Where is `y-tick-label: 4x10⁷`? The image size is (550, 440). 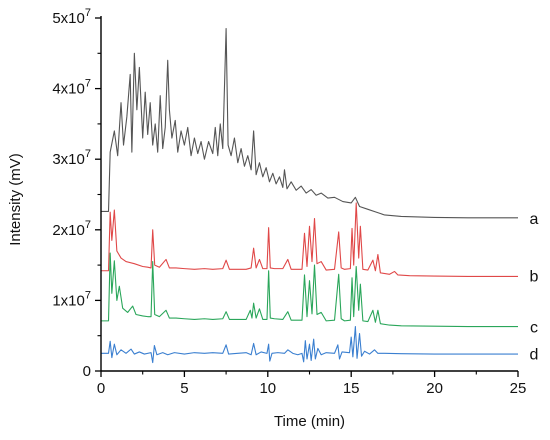
y-tick-label: 4x10⁷ is located at coordinates (71, 88).